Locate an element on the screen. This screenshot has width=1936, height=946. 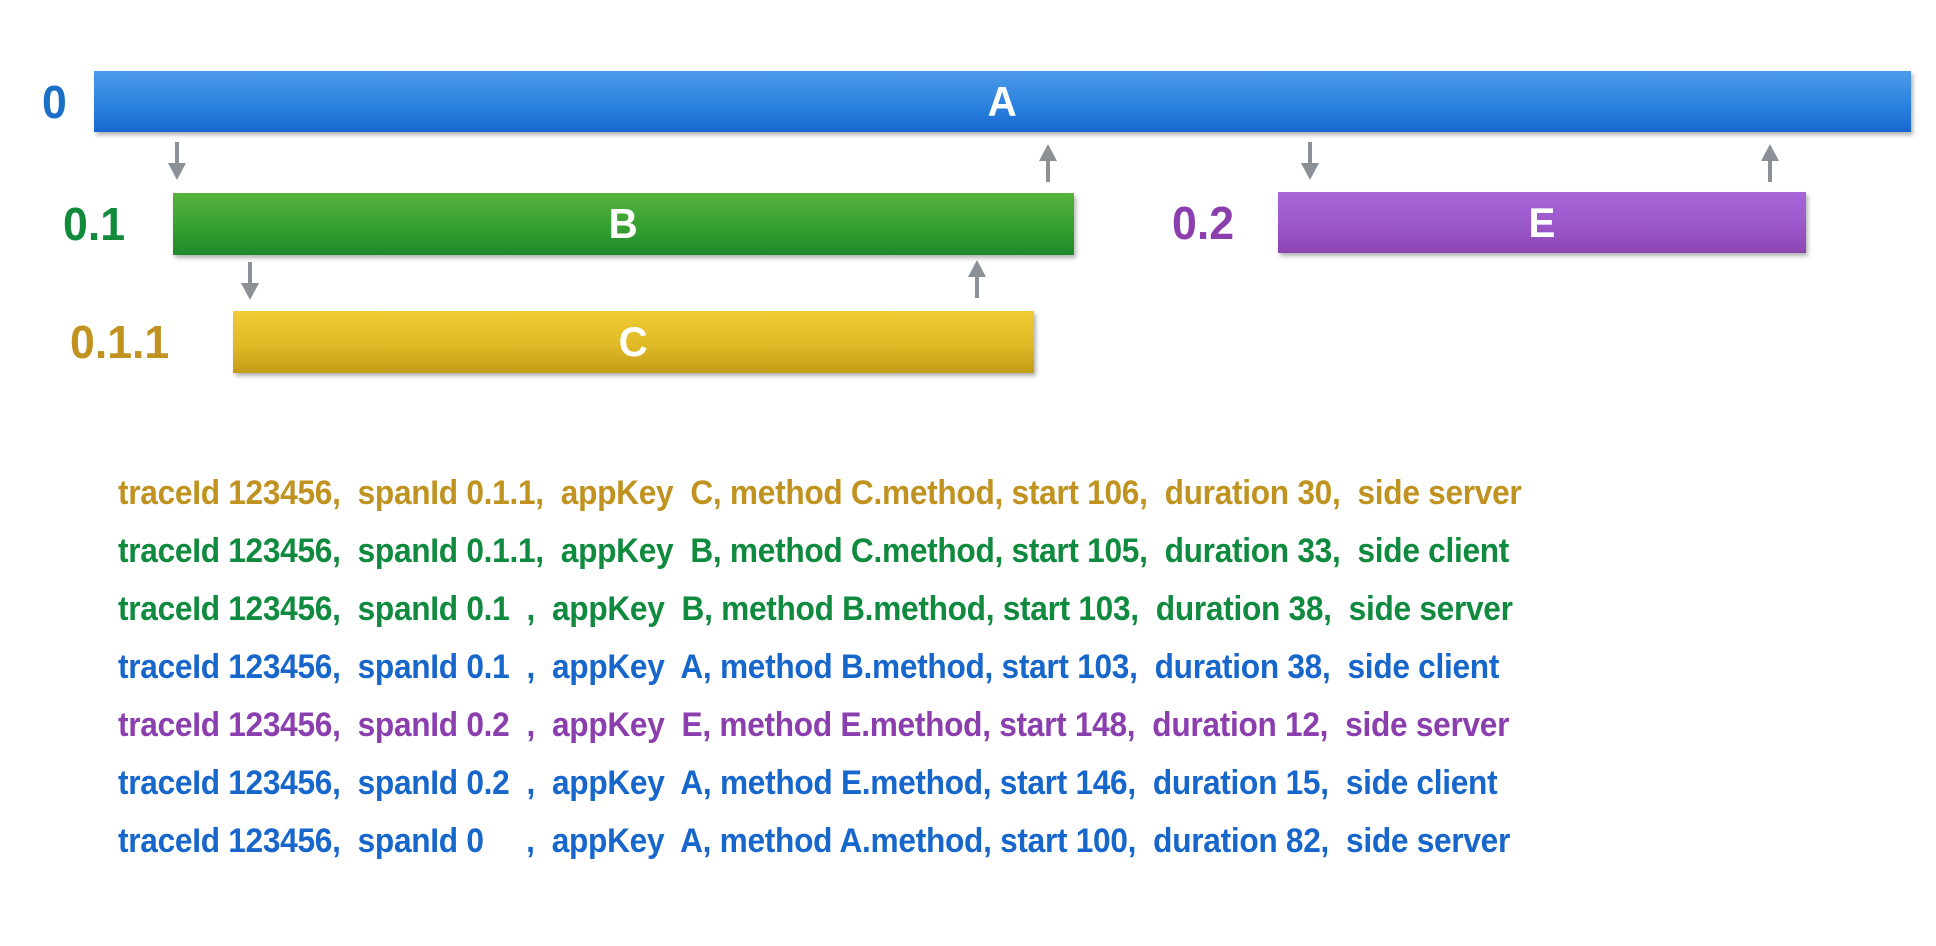
row-label-0-2: 0.2 is located at coordinates (1203, 222).